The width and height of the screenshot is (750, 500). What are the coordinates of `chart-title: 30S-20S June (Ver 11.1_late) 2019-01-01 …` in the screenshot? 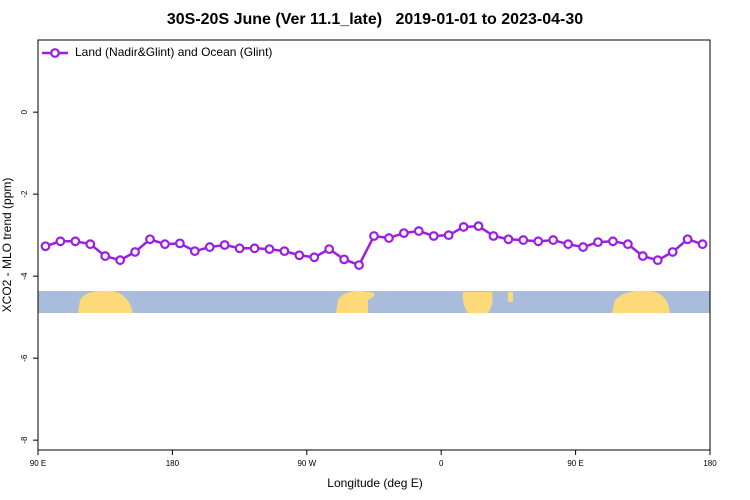 It's located at (375, 19).